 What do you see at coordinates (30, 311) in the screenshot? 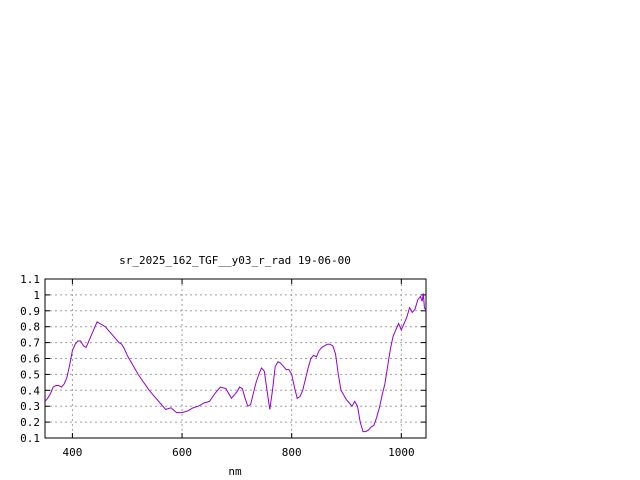
I see `y-tick-label: 0.9` at bounding box center [30, 311].